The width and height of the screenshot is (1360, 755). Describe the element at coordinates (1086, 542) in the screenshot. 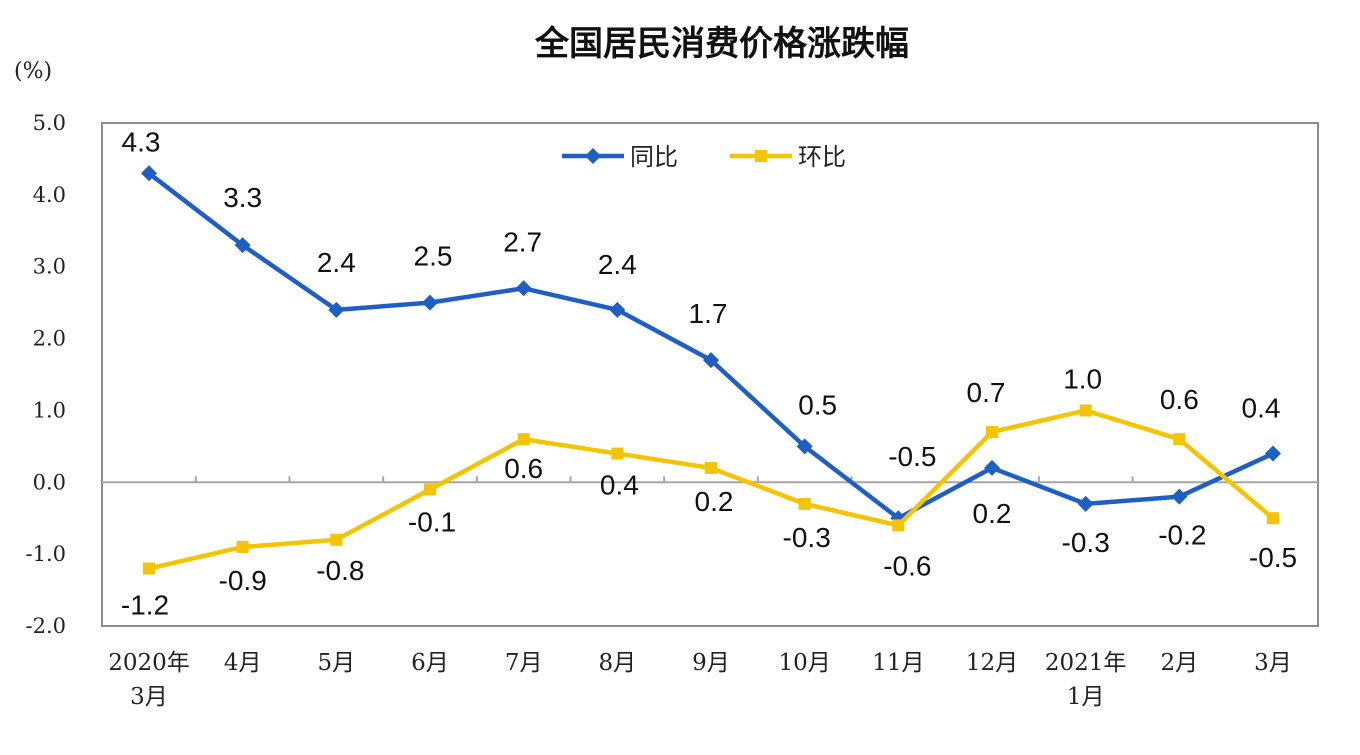

I see `data-label-yoy: -0.3` at that location.